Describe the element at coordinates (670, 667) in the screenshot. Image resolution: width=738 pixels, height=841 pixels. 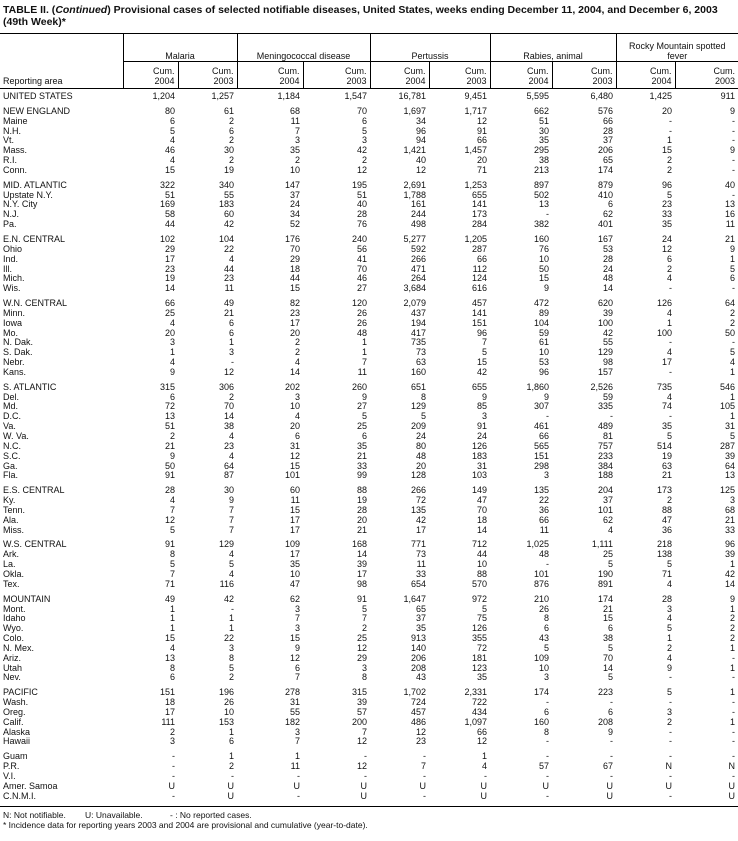
I see `value-cell: 9` at that location.